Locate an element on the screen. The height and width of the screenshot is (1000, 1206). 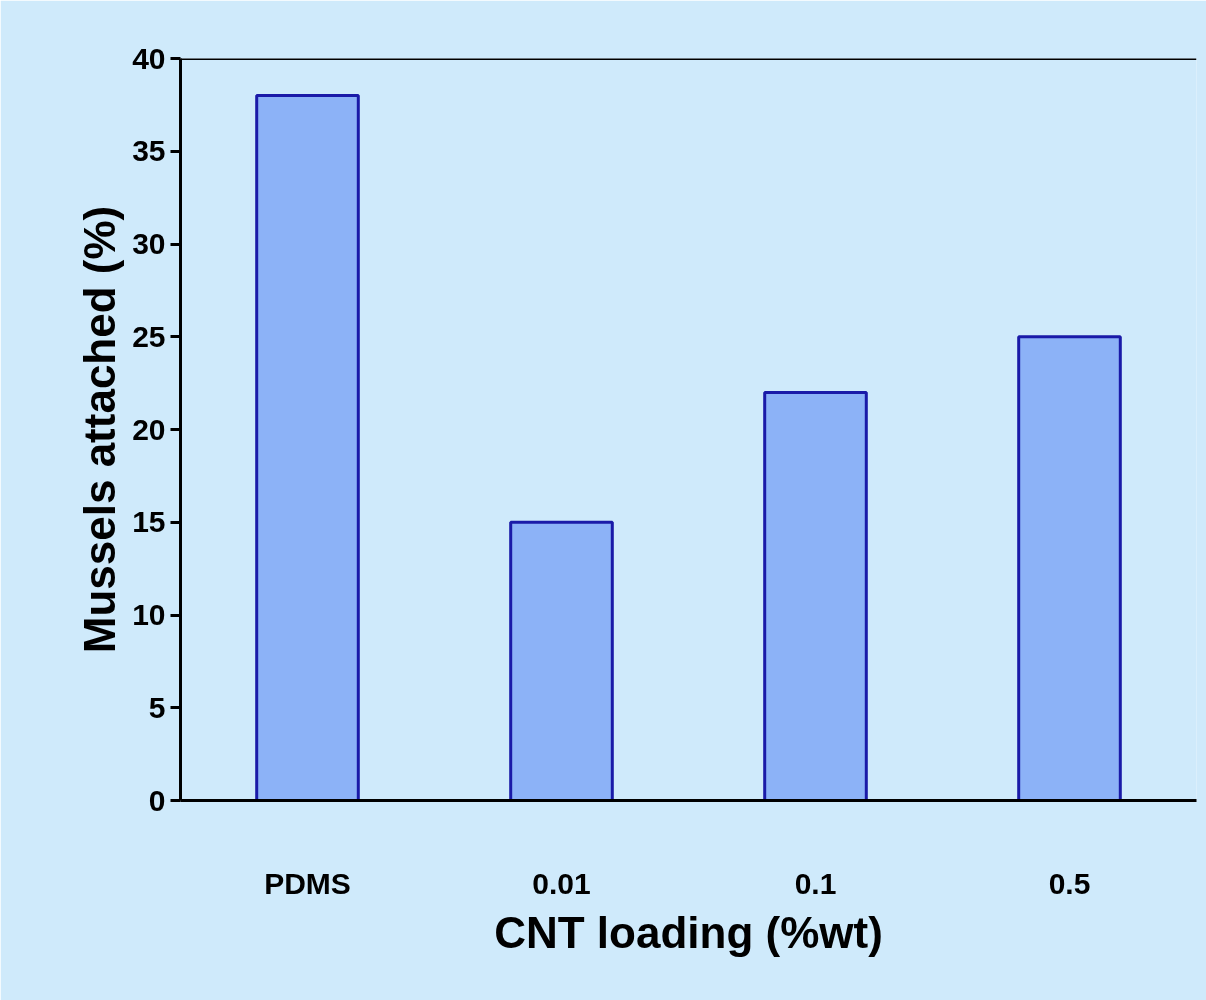
y-tick-label: 30 is located at coordinates (149, 243).